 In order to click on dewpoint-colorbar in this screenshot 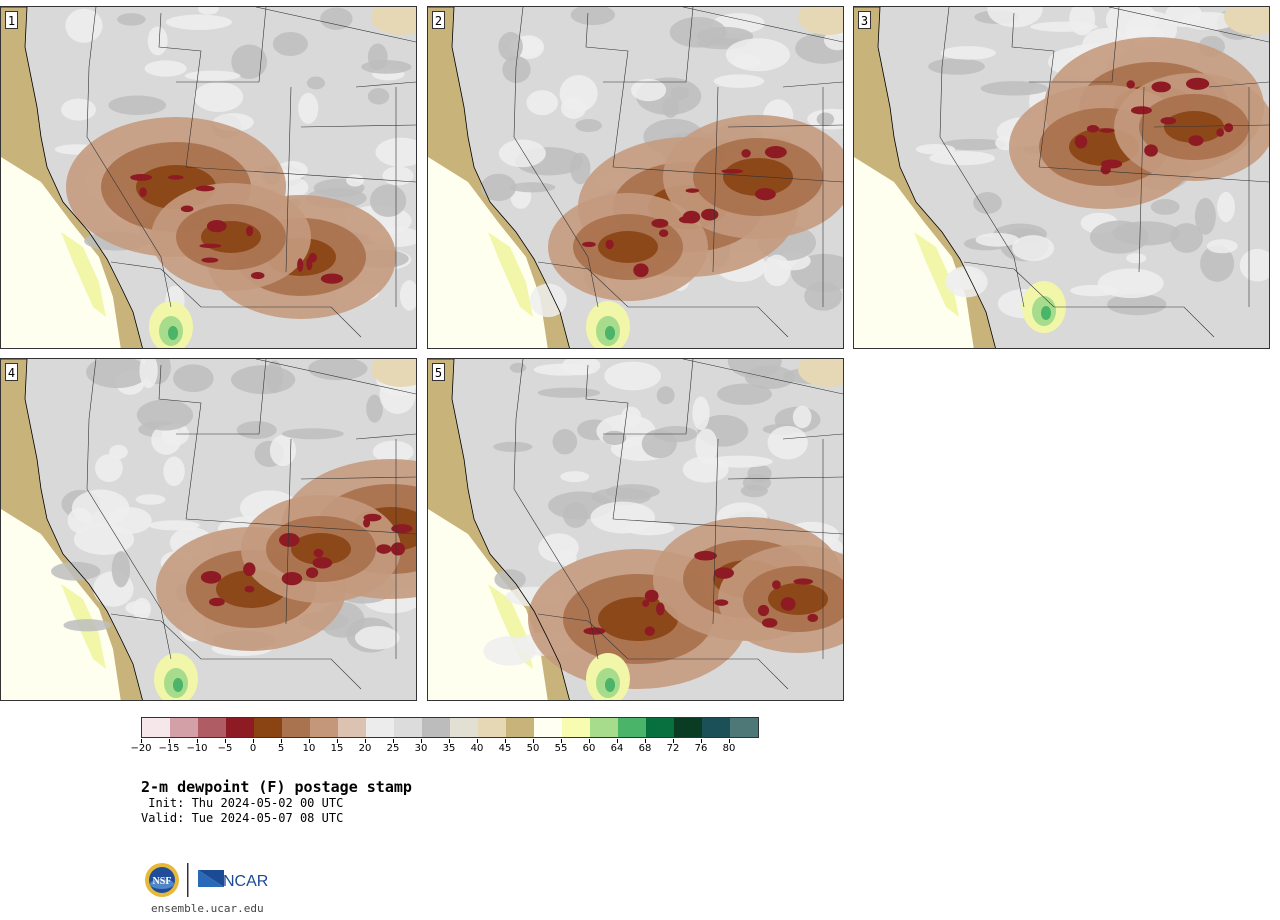, I will do `click(450, 727)`.